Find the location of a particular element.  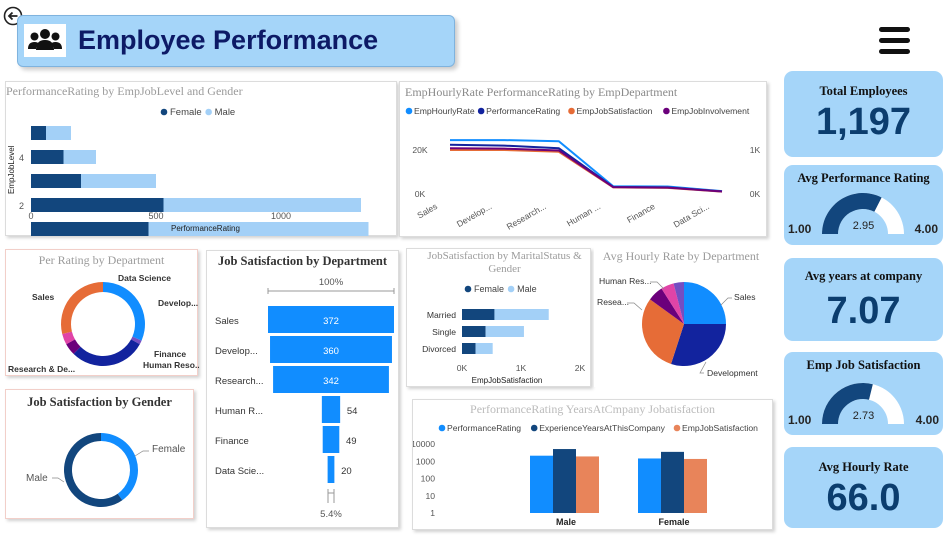

x-tick-label: Sales is located at coordinates (427, 210).